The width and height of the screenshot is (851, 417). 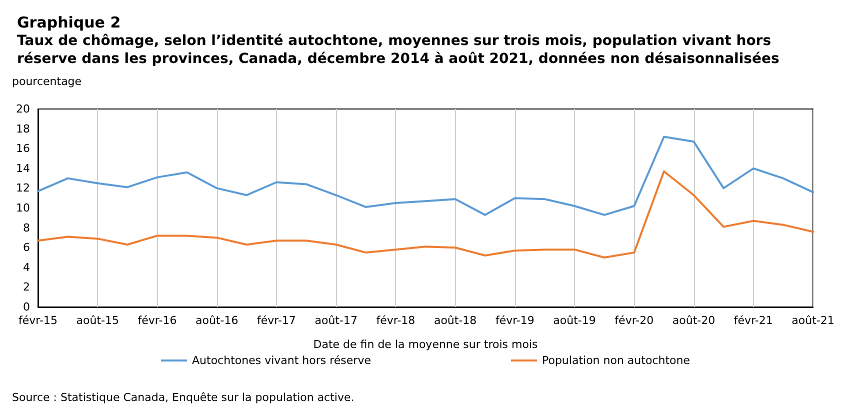 What do you see at coordinates (23, 109) in the screenshot?
I see `y-tick-label: 20` at bounding box center [23, 109].